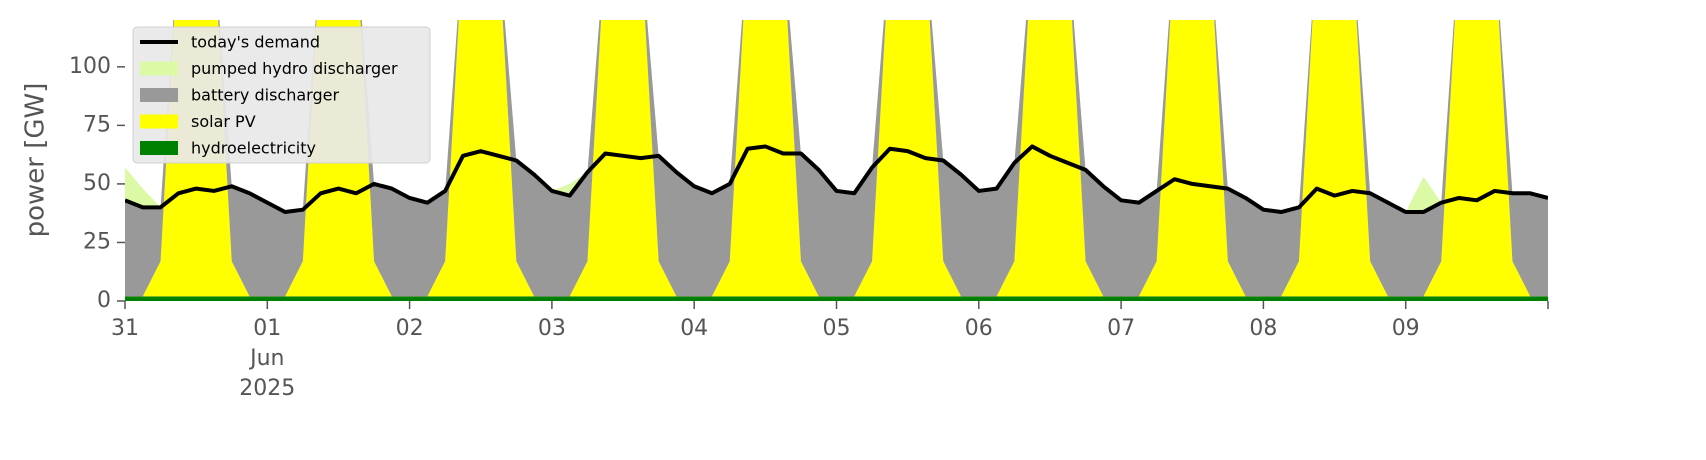  What do you see at coordinates (97, 124) in the screenshot?
I see `y-tick-label: 75` at bounding box center [97, 124].